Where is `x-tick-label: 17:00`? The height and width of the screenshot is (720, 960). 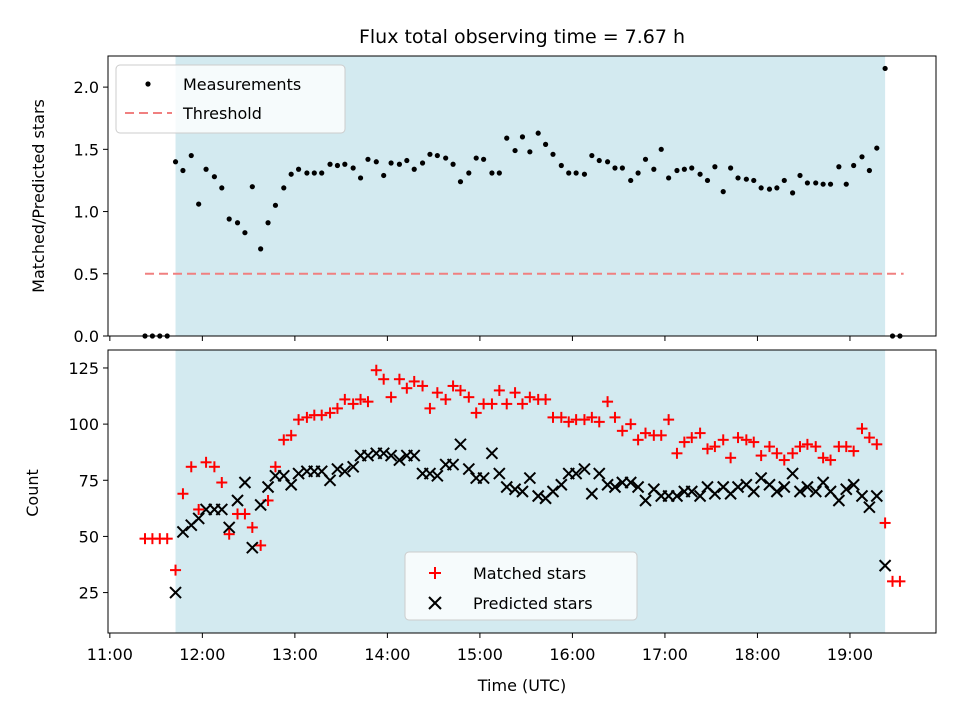 x-tick-label: 17:00 is located at coordinates (665, 654).